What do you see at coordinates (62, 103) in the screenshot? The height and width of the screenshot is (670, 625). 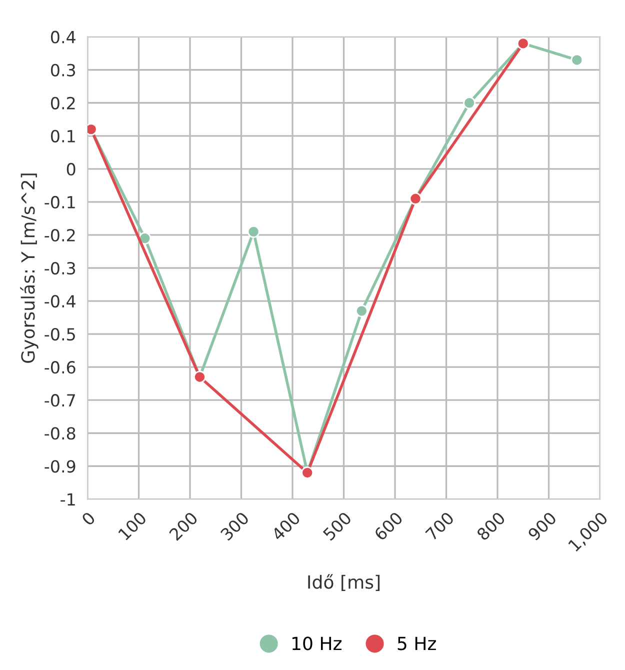 I see `y-tick-label: 0.2` at bounding box center [62, 103].